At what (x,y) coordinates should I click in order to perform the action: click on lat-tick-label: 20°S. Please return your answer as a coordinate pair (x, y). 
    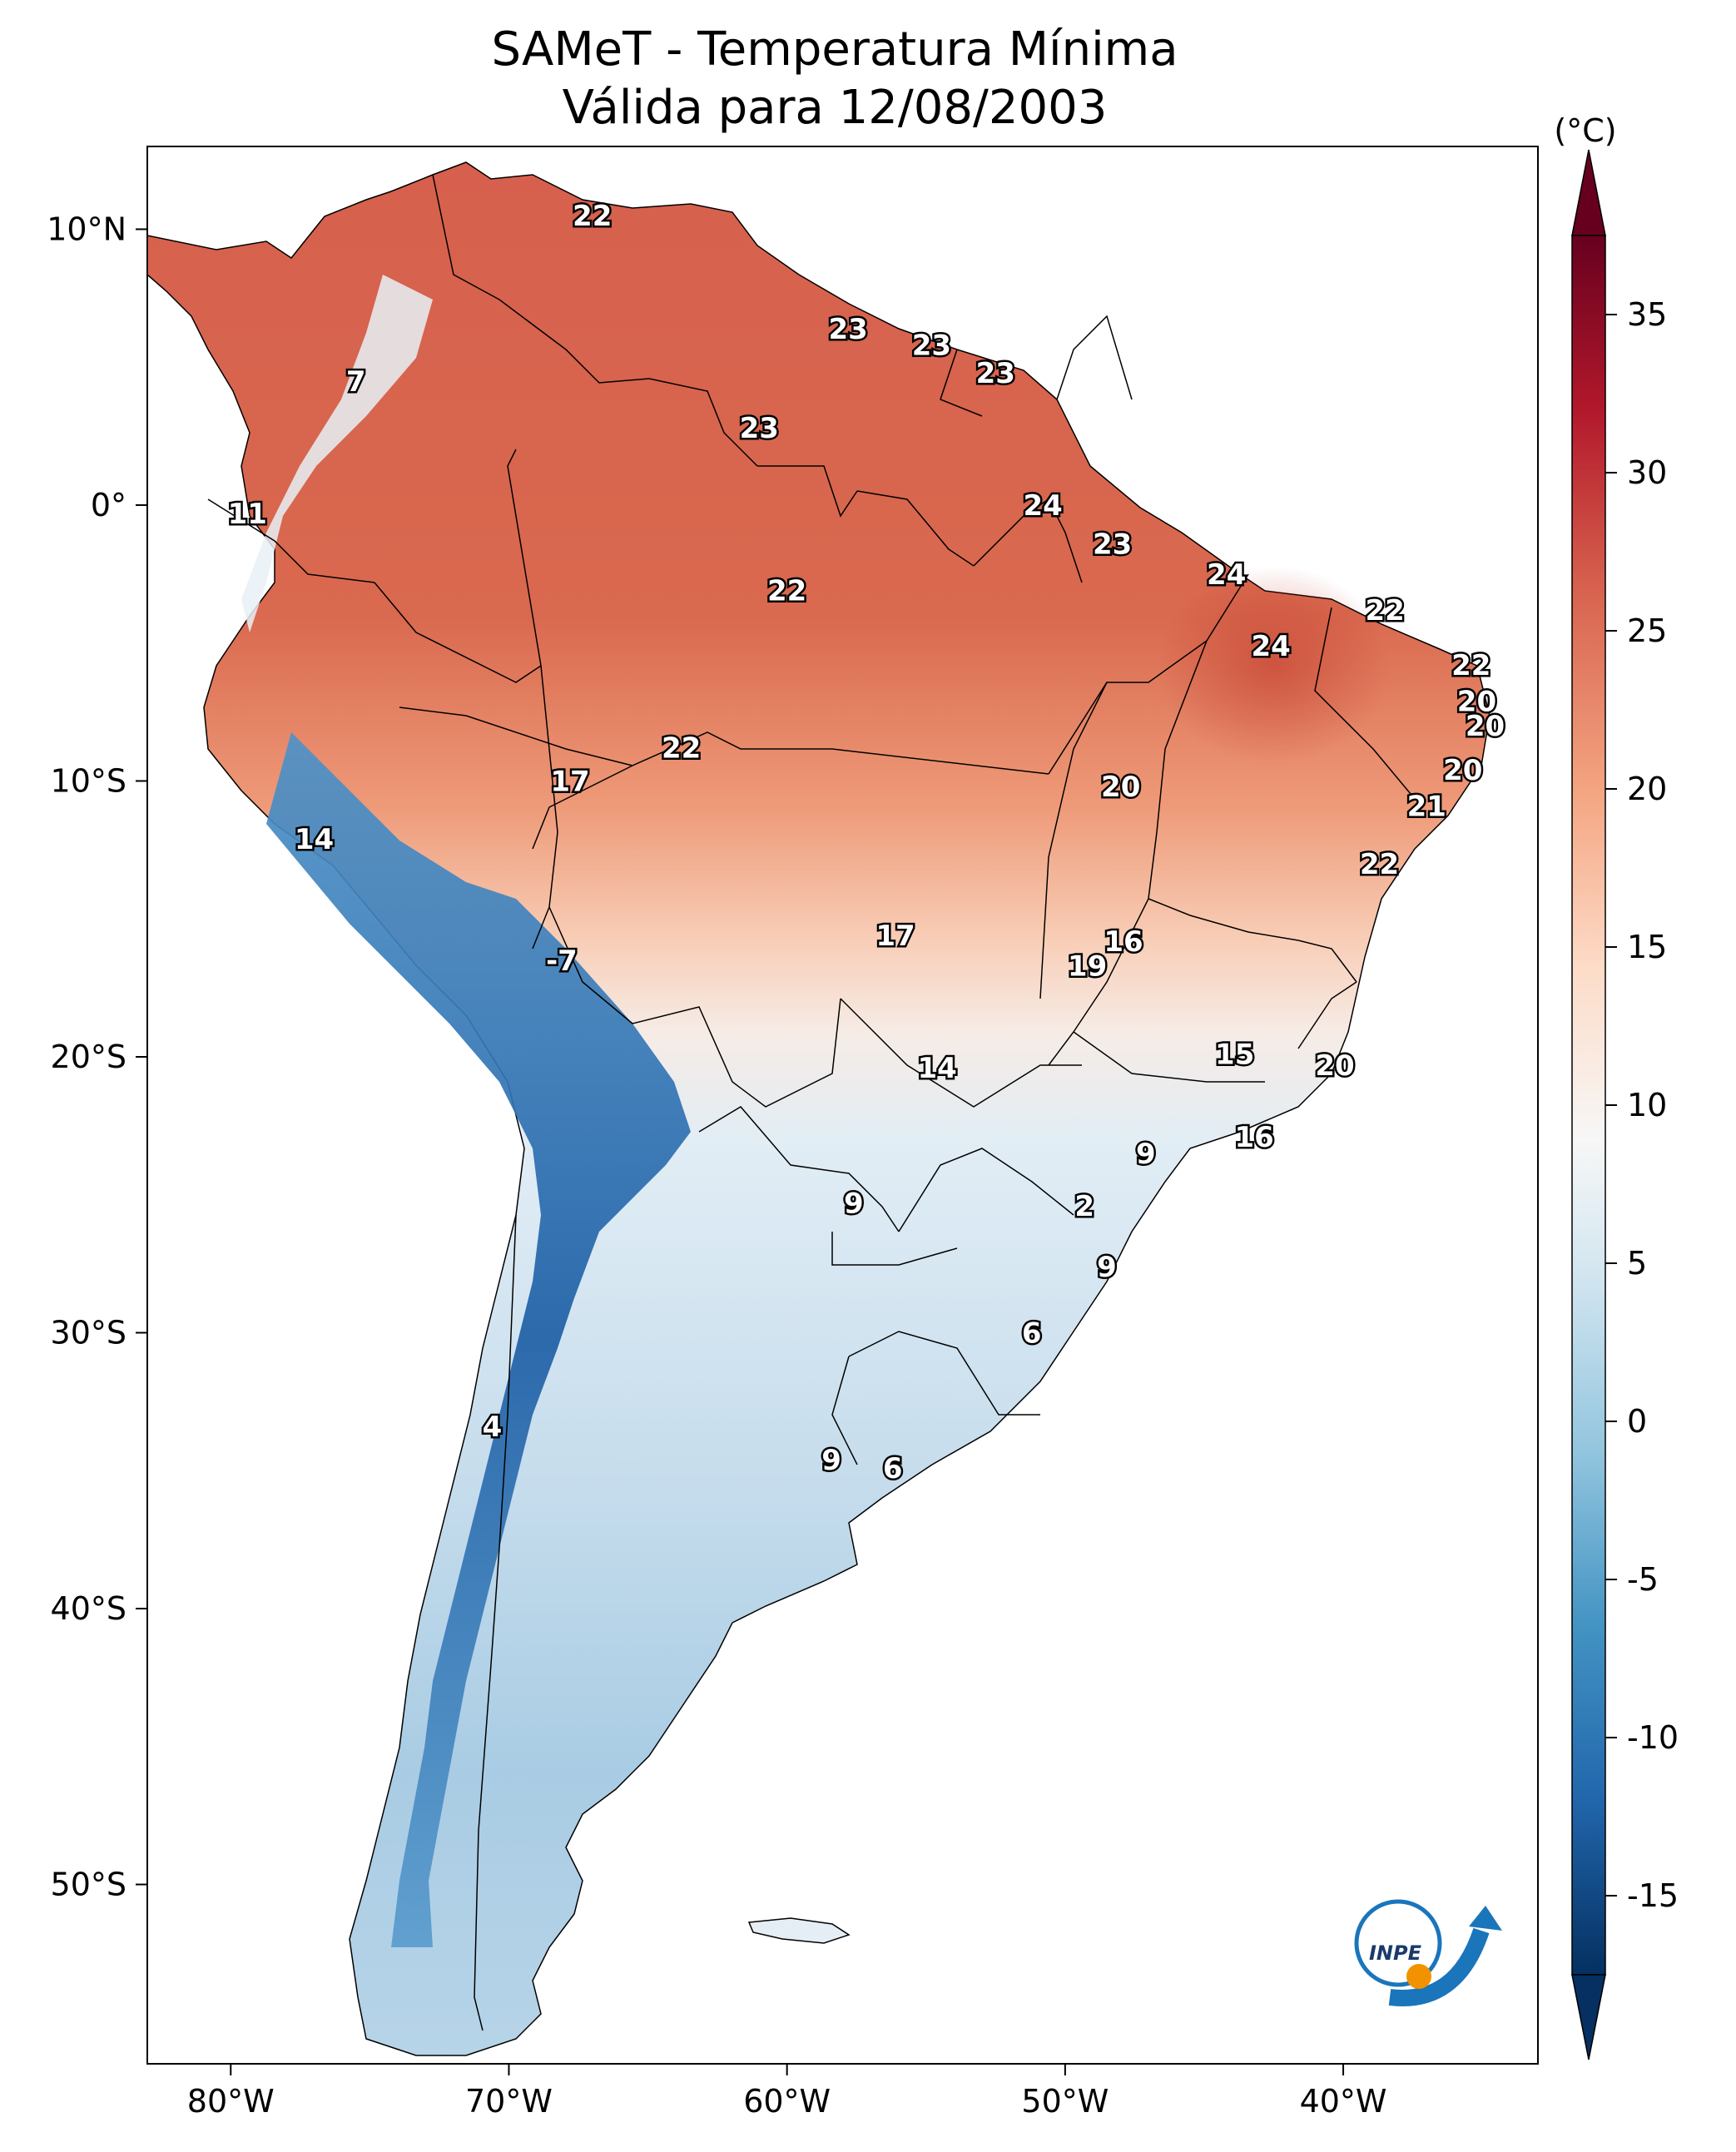
    Looking at the image, I should click on (88, 1057).